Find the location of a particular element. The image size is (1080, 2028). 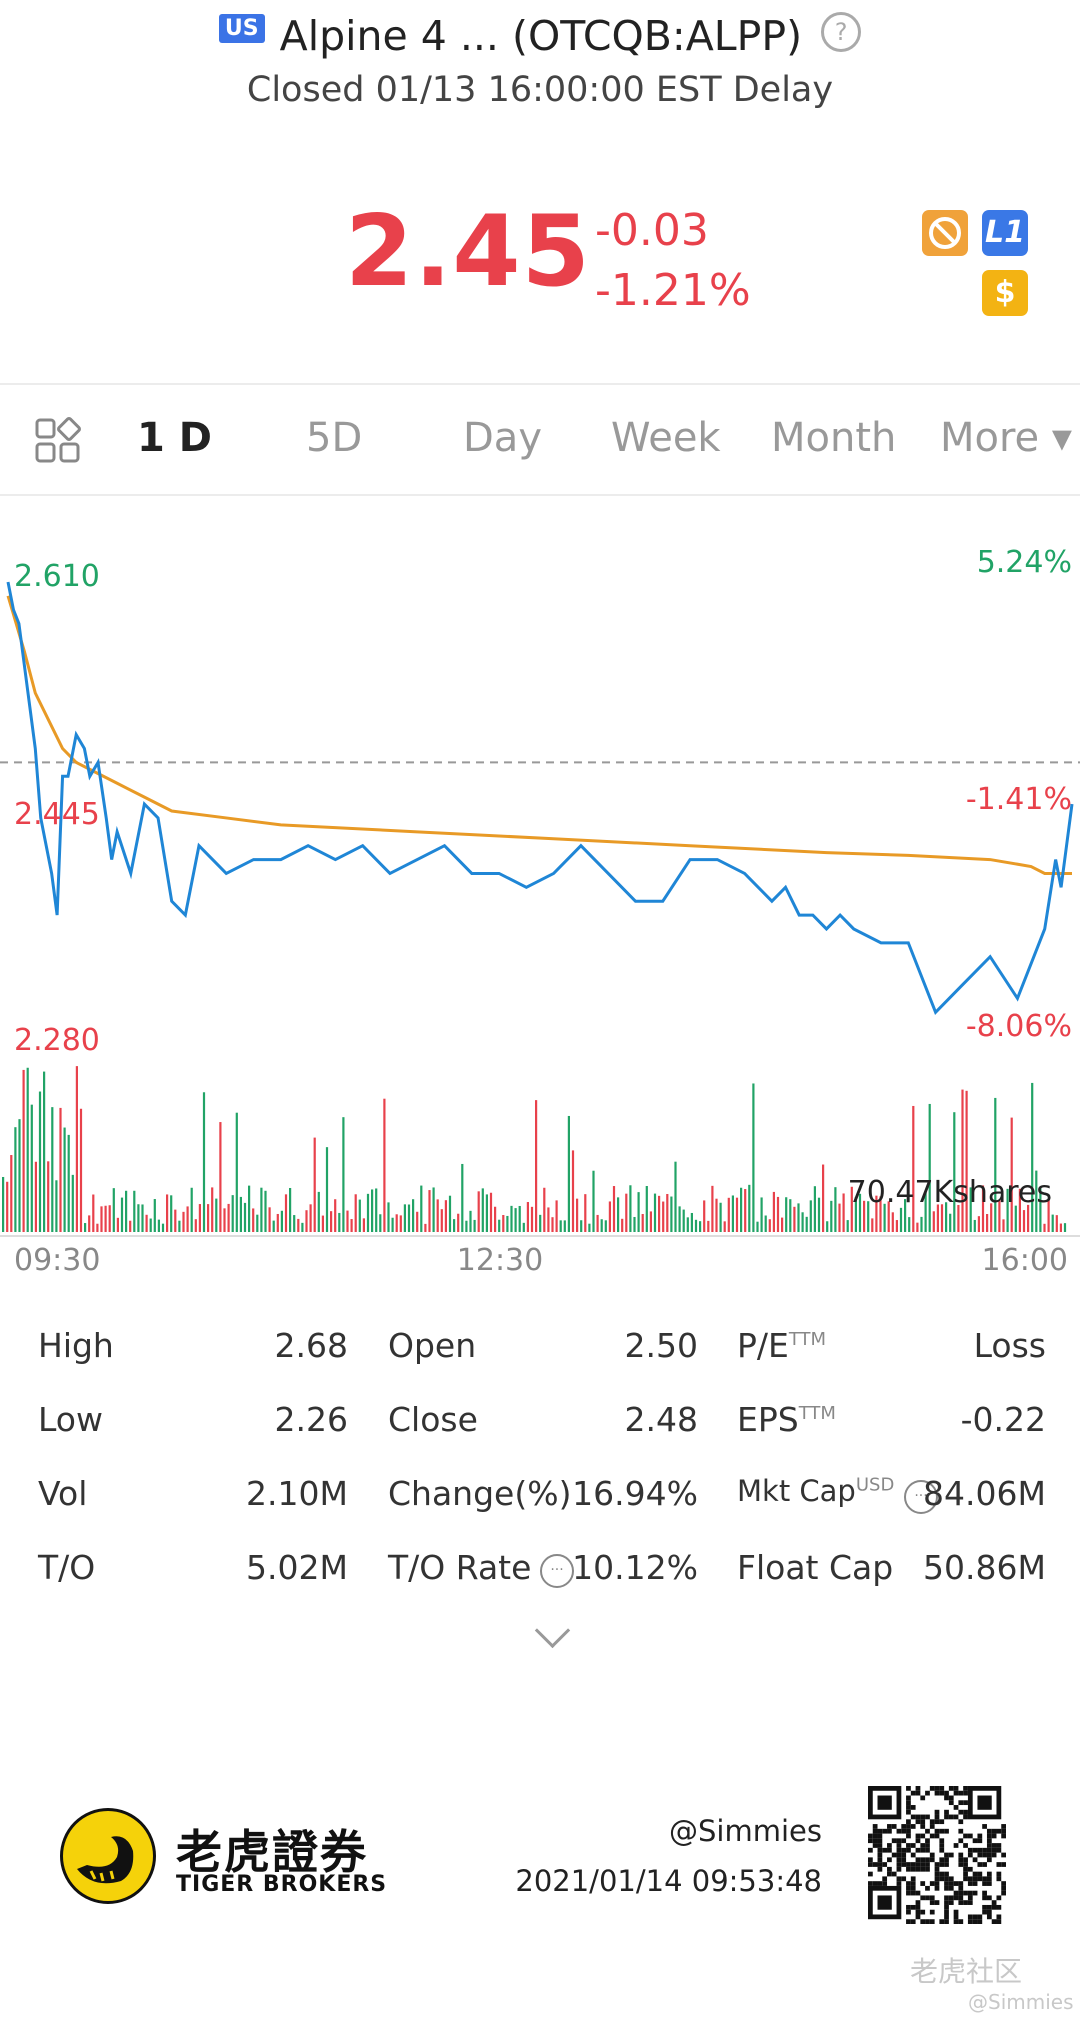

period-tabs: 1 D 5D Day Week Month More ▾ is located at coordinates (540, 440).